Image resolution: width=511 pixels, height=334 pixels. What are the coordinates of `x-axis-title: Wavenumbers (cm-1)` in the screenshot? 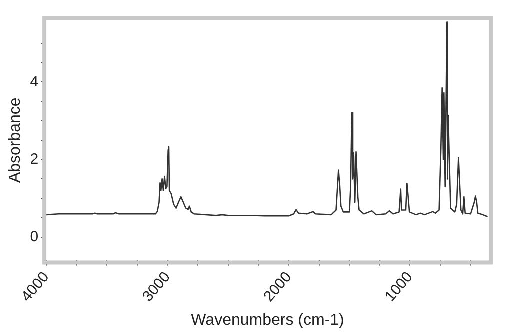 It's located at (267, 320).